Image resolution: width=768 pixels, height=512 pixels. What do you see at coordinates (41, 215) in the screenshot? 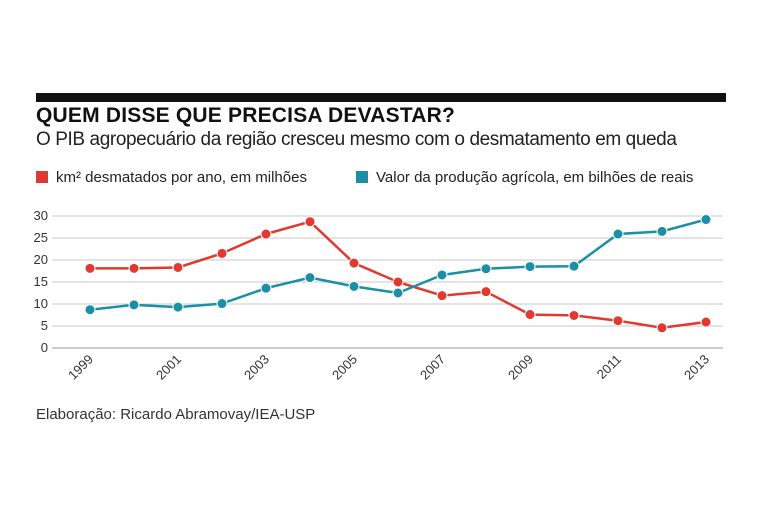
I see `y-tick-label: 30` at bounding box center [41, 215].